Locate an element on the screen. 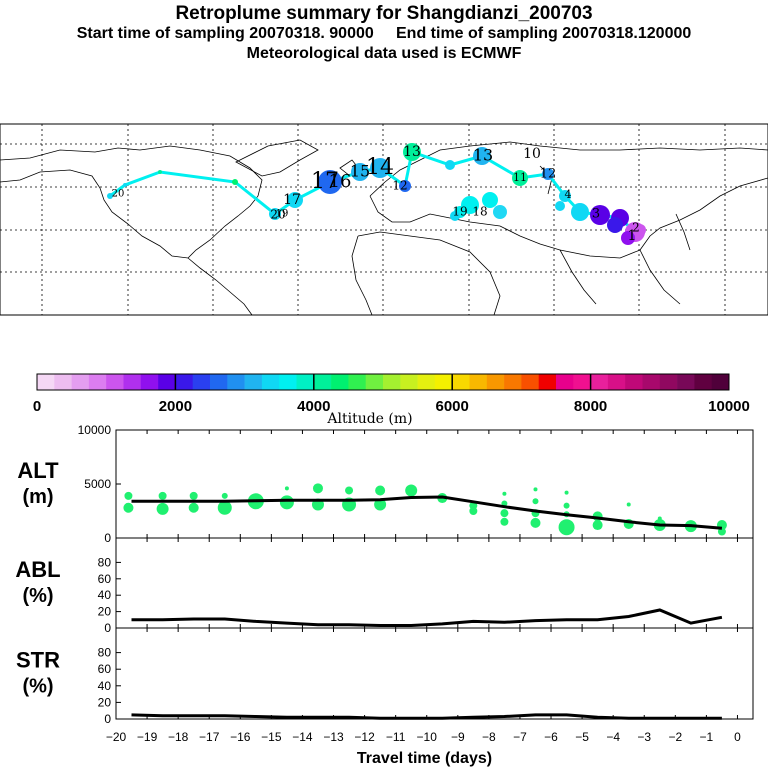 The image size is (768, 768). colorbar-tick-2000: 2000 is located at coordinates (175, 406).